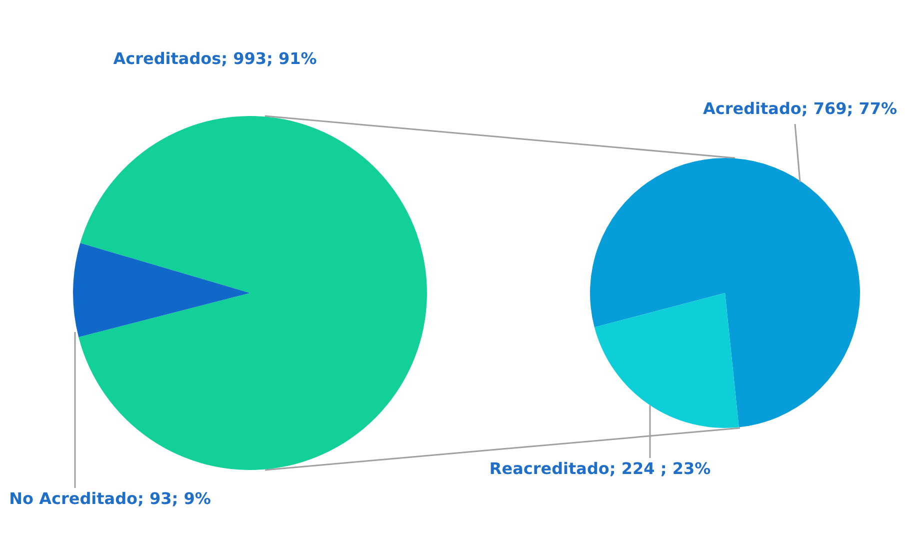 The height and width of the screenshot is (550, 905). I want to click on slice-label: Acreditados; 993; 91%, so click(215, 58).